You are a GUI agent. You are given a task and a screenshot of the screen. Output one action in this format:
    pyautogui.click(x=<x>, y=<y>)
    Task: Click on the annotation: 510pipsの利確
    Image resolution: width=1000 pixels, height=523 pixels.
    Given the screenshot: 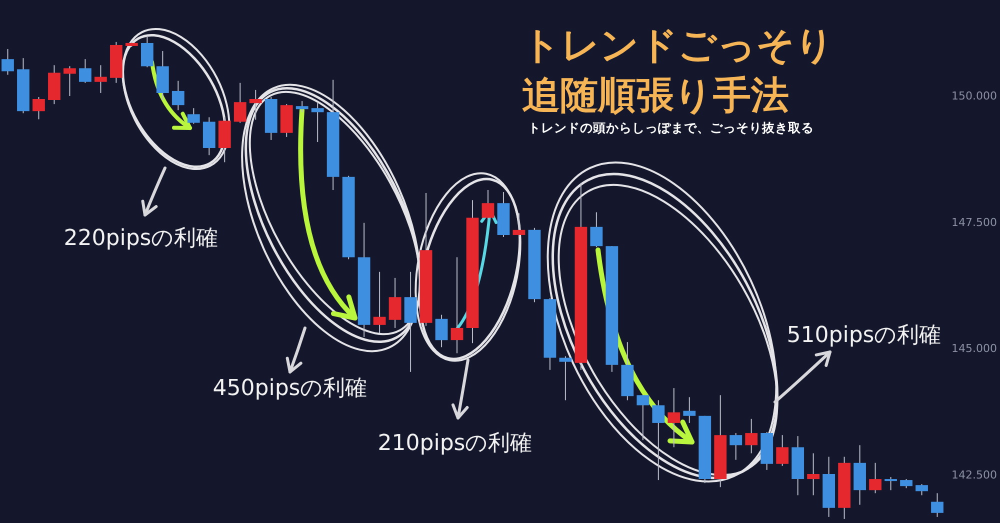 What is the action you would take?
    pyautogui.click(x=864, y=335)
    